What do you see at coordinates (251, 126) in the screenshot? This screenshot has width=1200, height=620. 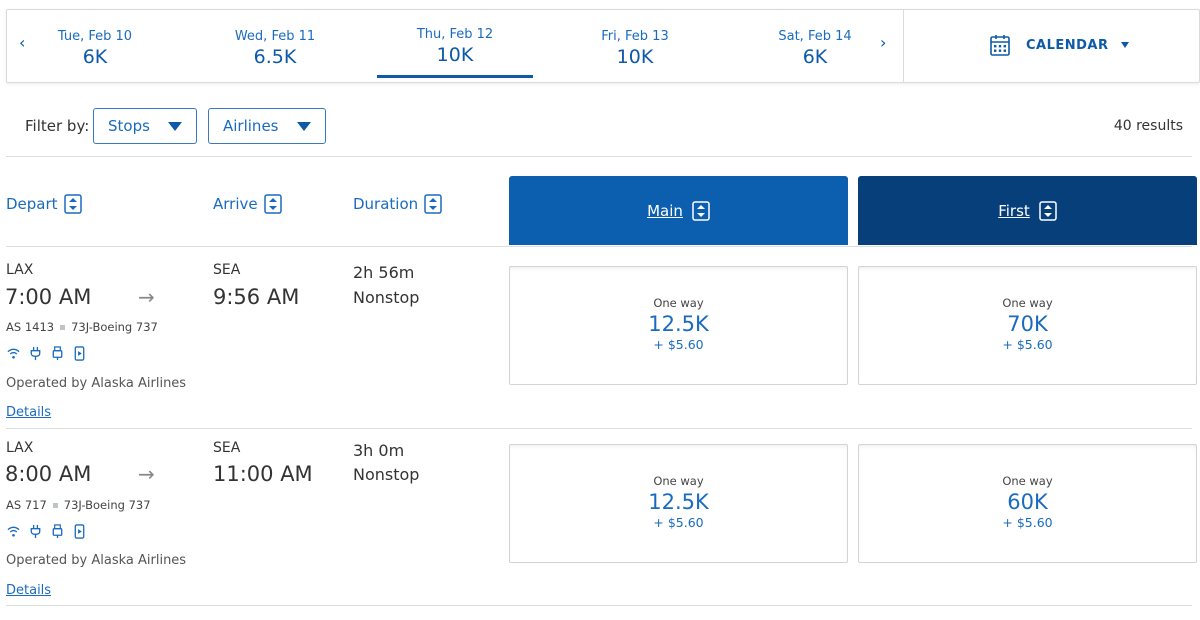 I see `airlines-filter-label: Airlines` at bounding box center [251, 126].